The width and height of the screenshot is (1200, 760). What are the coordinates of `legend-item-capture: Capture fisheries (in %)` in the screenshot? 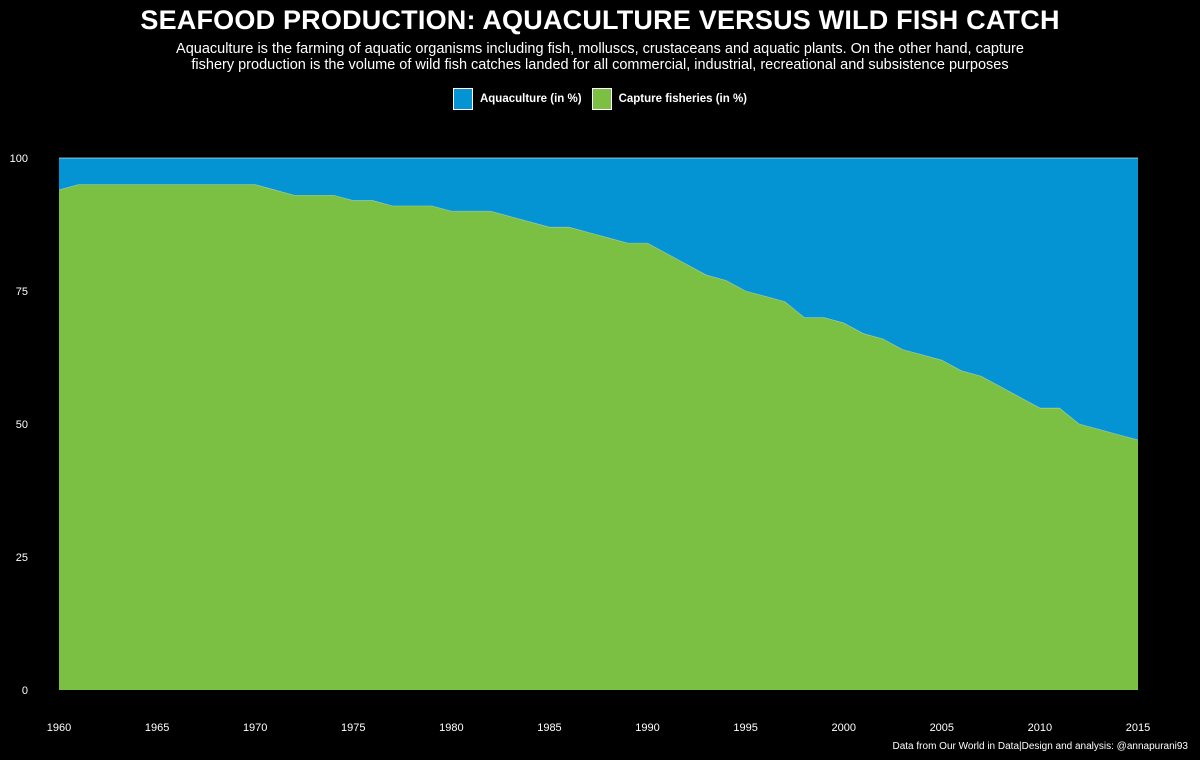 It's located at (669, 99).